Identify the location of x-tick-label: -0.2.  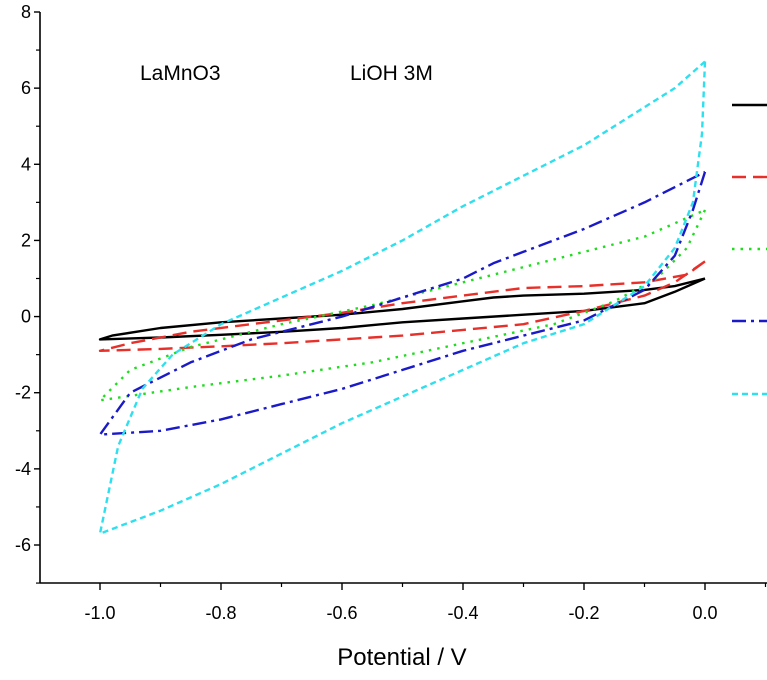
(583, 613).